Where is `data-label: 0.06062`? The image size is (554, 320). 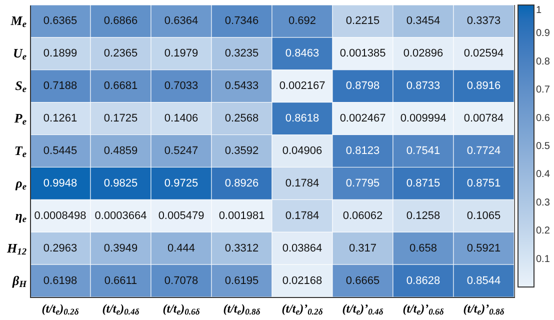 data-label: 0.06062 is located at coordinates (362, 216).